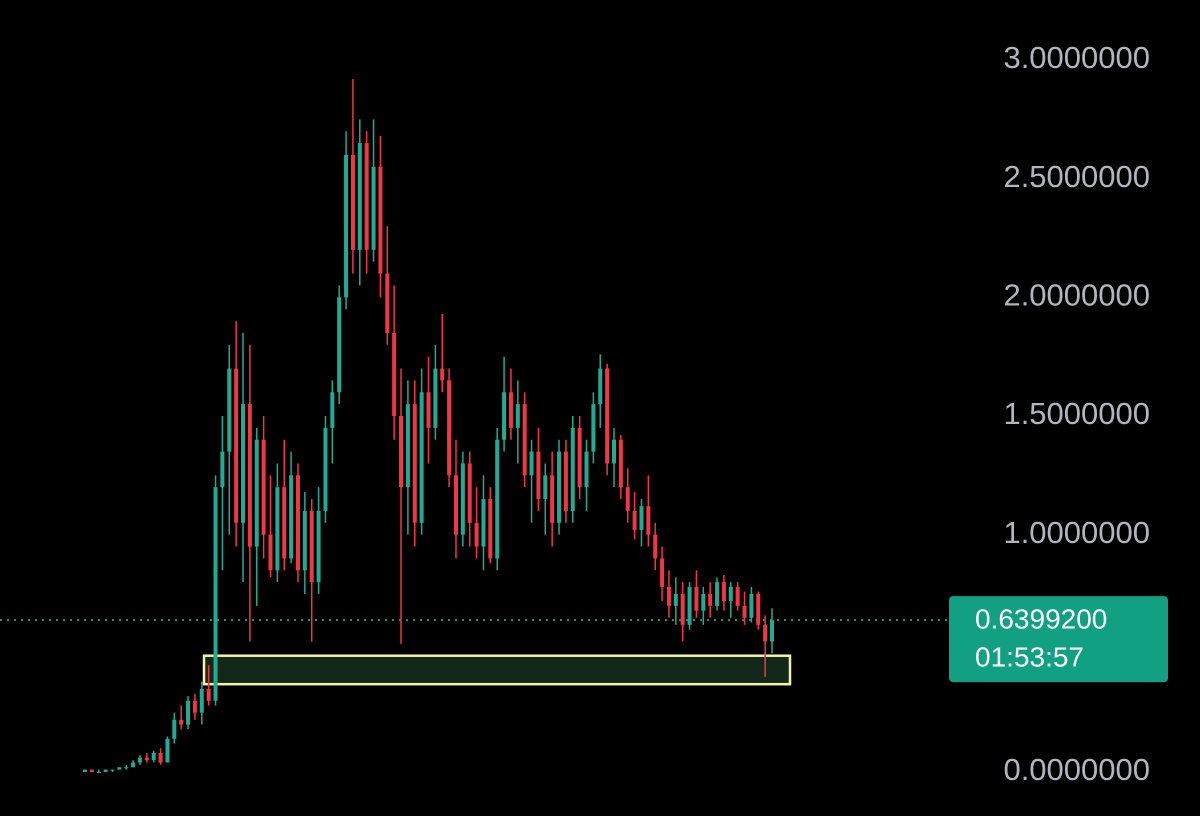  What do you see at coordinates (1076, 769) in the screenshot?
I see `y-tick-label: 0.0000000` at bounding box center [1076, 769].